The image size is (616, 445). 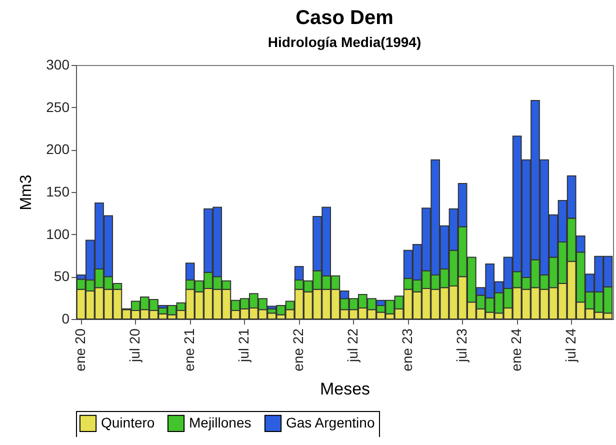 I want to click on chart-subtitle: Hidrología Media(1994), so click(x=345, y=42).